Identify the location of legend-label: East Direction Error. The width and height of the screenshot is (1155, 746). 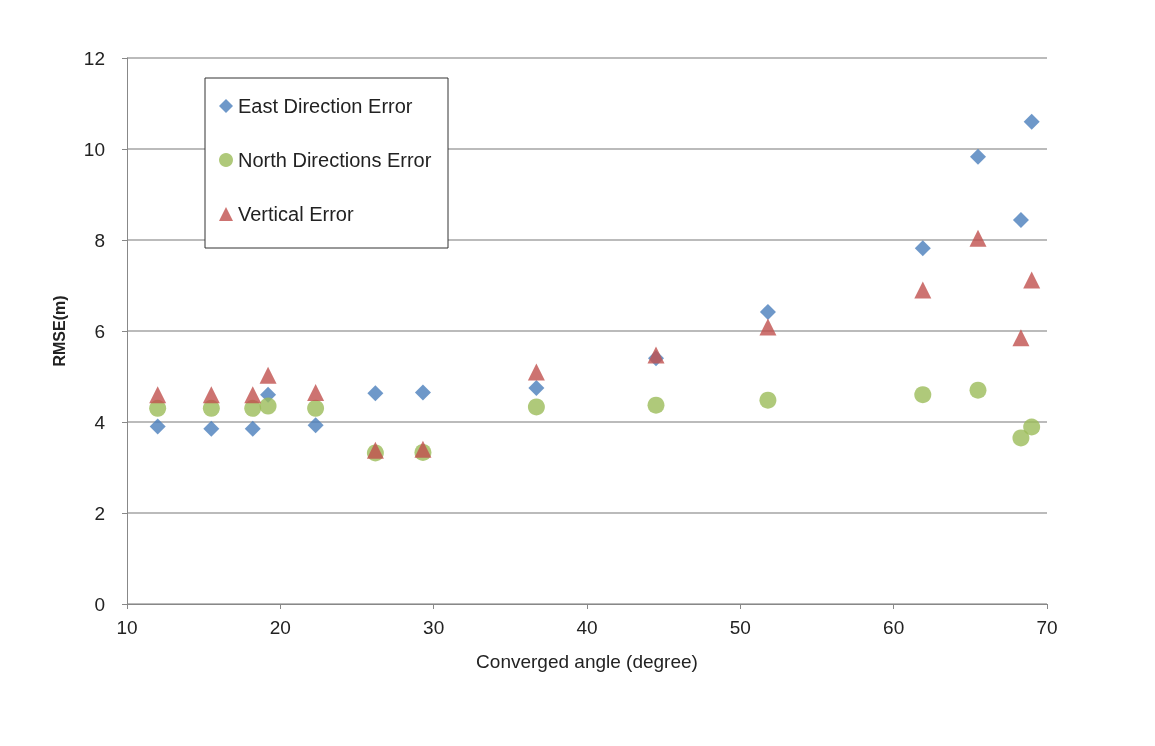
(325, 106).